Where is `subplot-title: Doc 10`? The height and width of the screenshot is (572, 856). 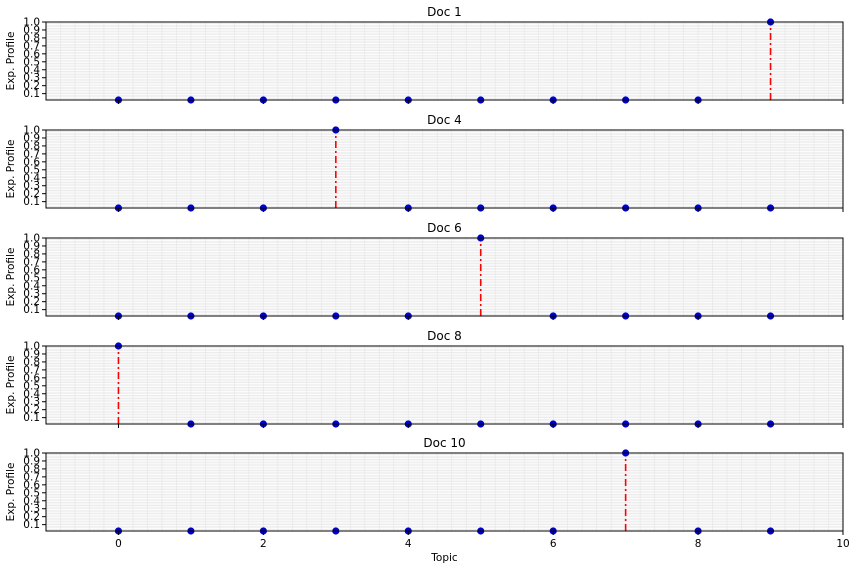 subplot-title: Doc 10 is located at coordinates (444, 443).